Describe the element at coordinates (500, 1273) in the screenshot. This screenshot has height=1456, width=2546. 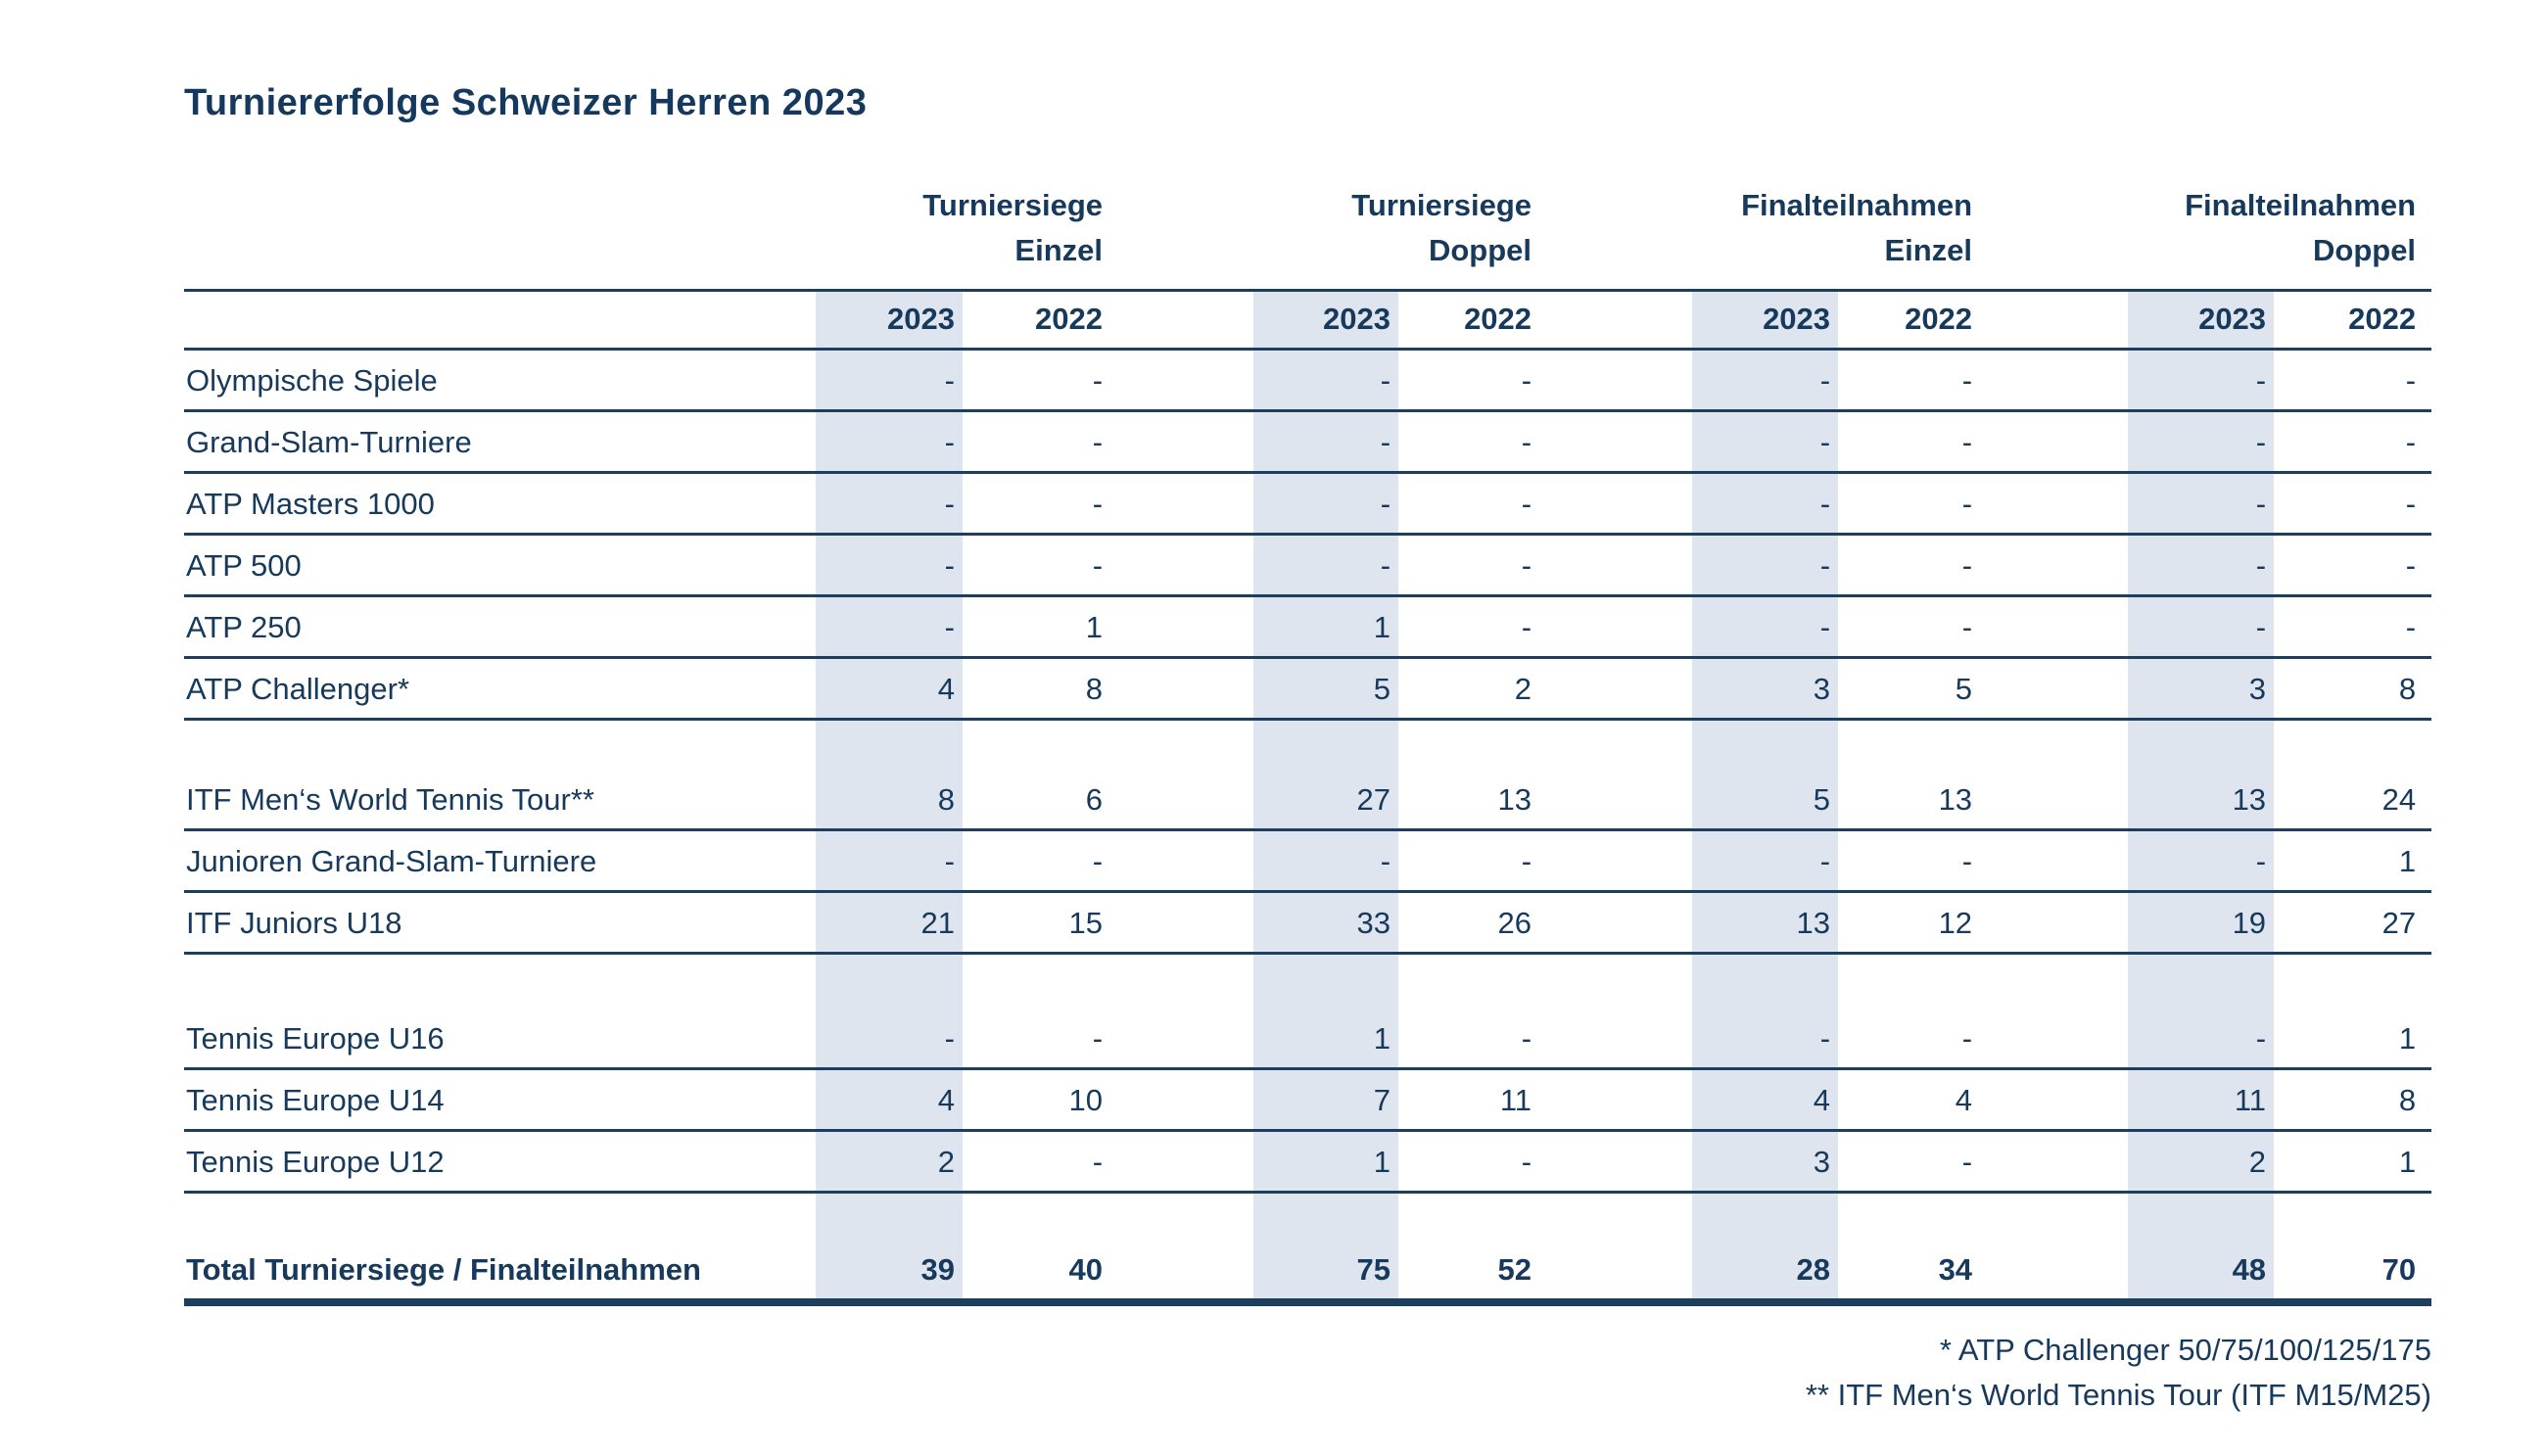
I see `total-label: Total Turniersiege / Finalteilnahmen` at that location.